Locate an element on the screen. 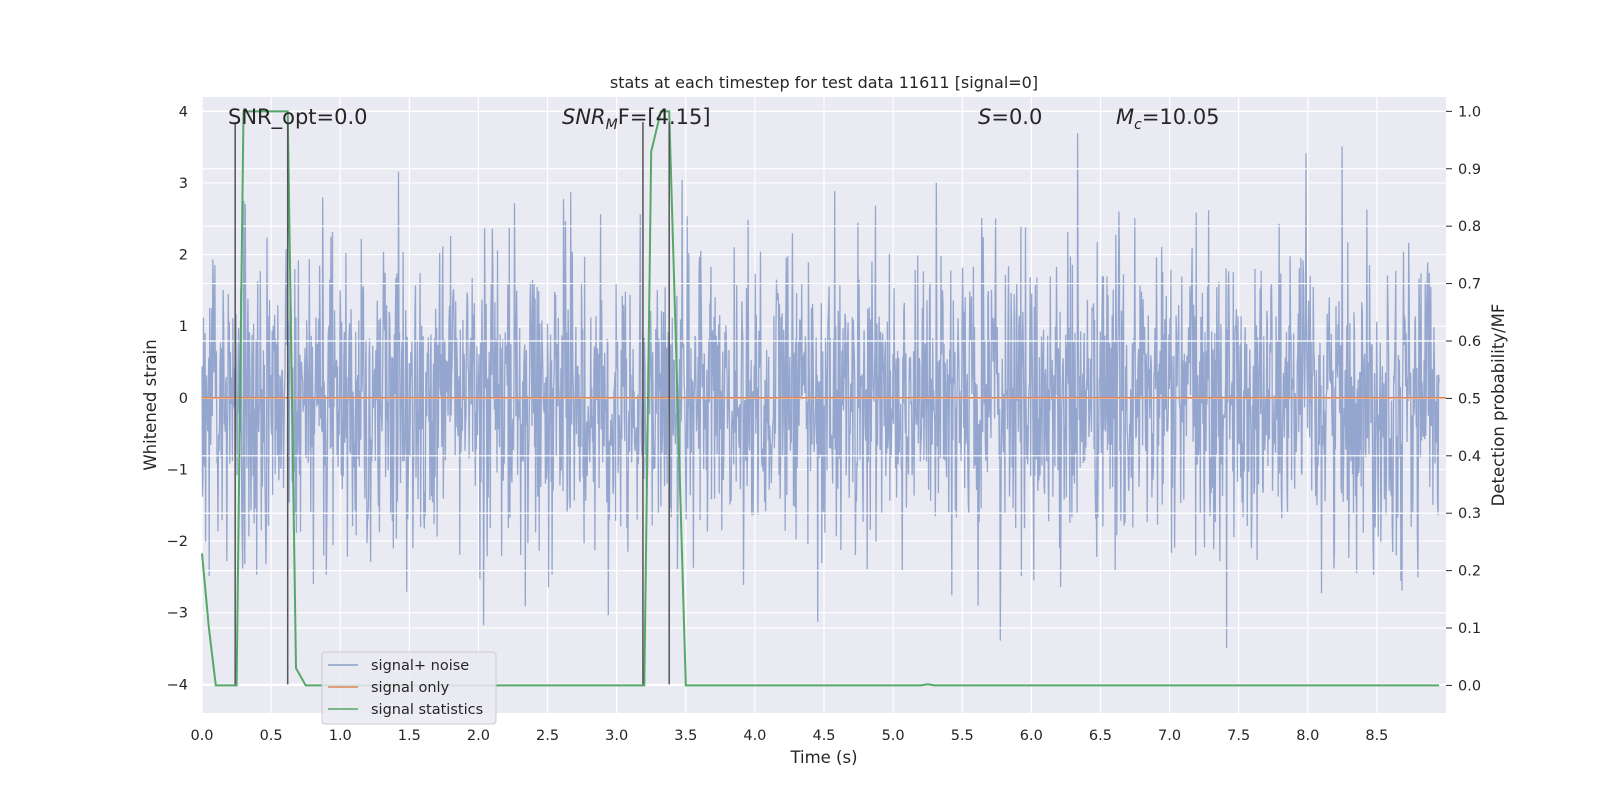 The image size is (1600, 800). y2-tick-label: 0.4 is located at coordinates (1469, 457).